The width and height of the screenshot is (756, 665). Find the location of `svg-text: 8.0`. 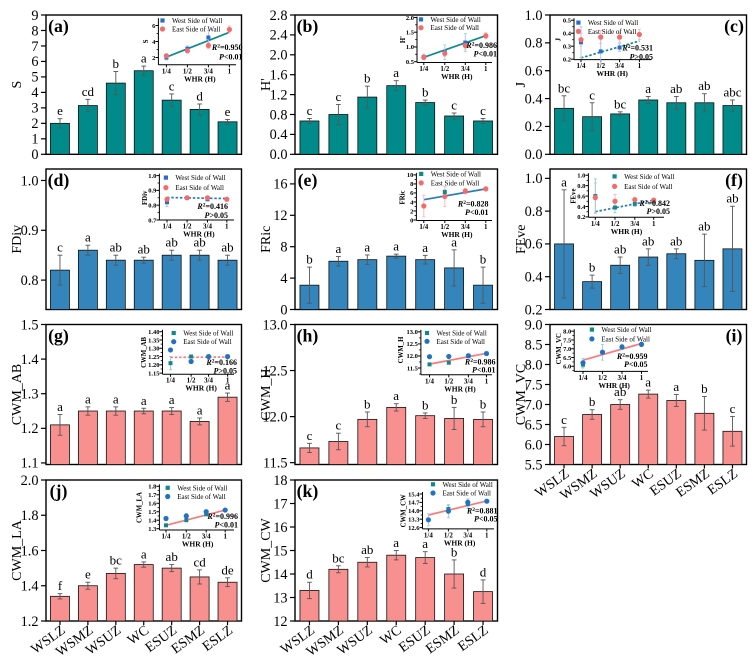

svg-text: 8.0 is located at coordinates (567, 332).